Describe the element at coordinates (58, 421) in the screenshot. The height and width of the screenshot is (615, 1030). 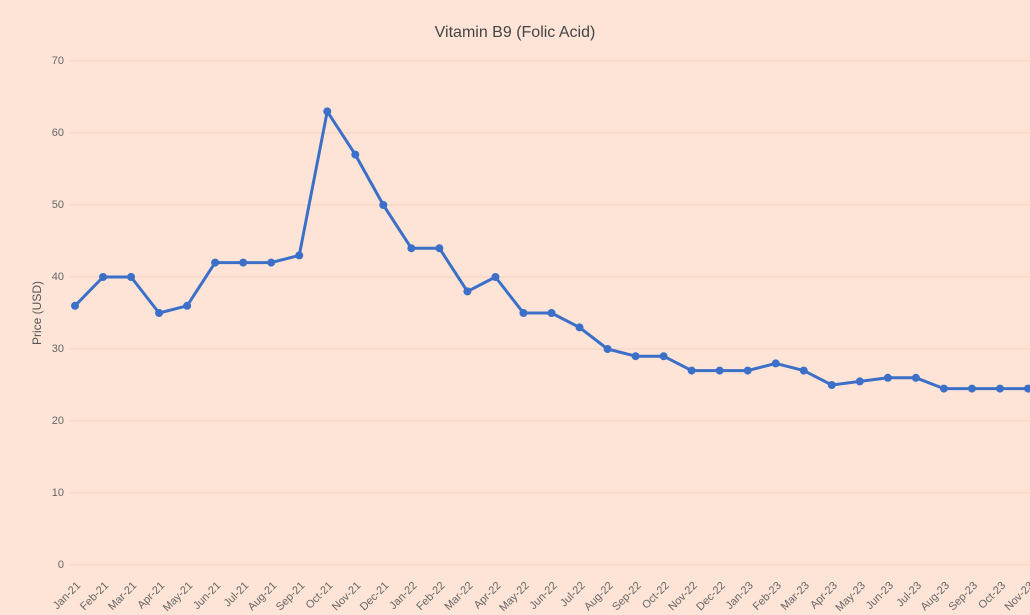
I see `y-tick-label: 20` at that location.